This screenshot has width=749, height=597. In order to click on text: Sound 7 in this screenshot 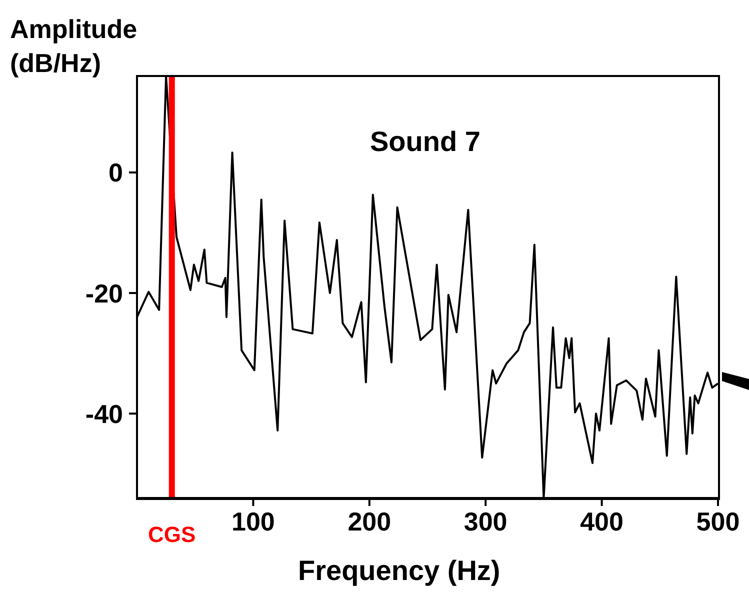, I will do `click(425, 142)`.